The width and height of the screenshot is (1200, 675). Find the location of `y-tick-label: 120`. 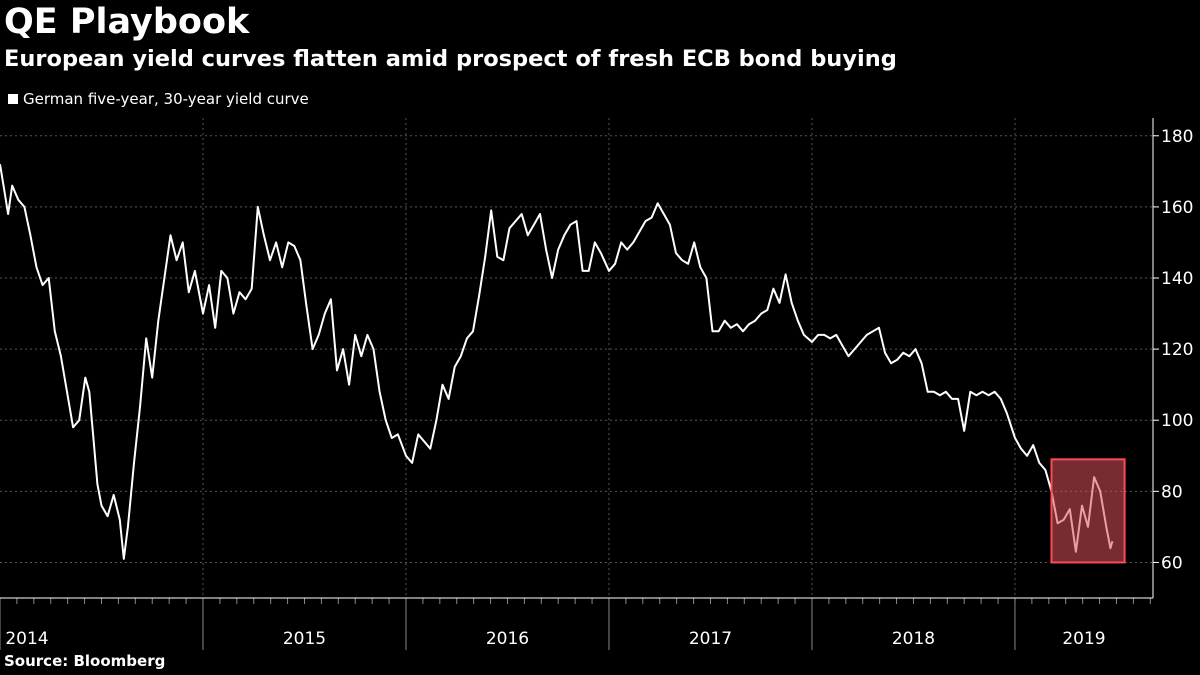

y-tick-label: 120 is located at coordinates (1177, 350).